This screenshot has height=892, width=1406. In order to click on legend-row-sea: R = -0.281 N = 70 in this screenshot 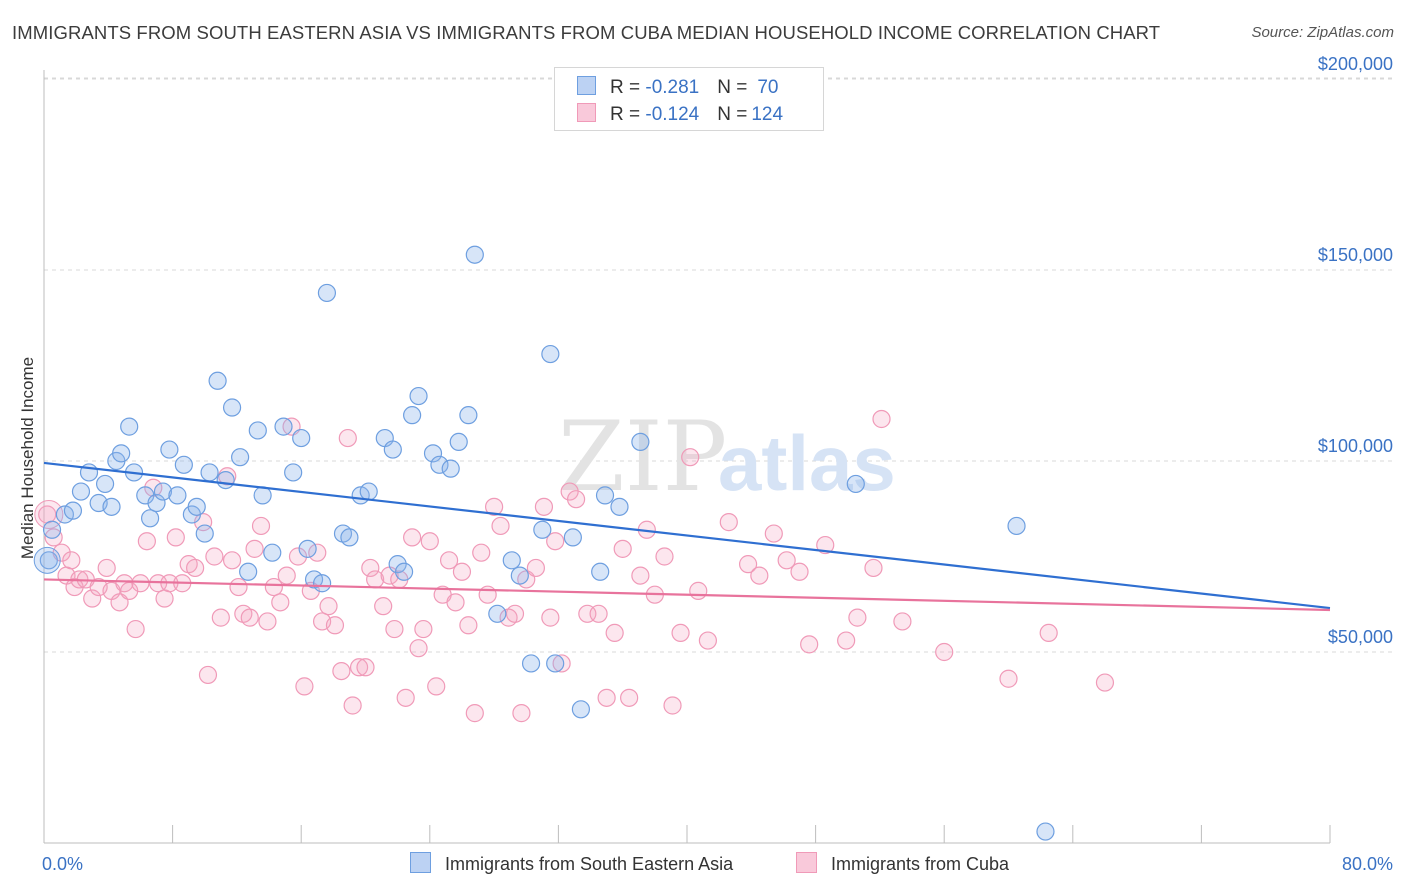, I will do `click(678, 87)`.